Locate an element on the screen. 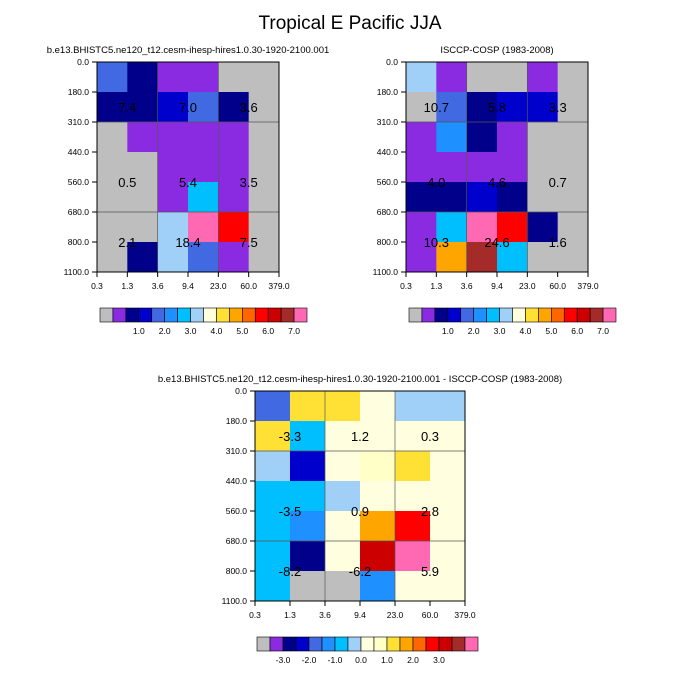 The width and height of the screenshot is (700, 700). group-value-label: 2.1 is located at coordinates (127, 242).